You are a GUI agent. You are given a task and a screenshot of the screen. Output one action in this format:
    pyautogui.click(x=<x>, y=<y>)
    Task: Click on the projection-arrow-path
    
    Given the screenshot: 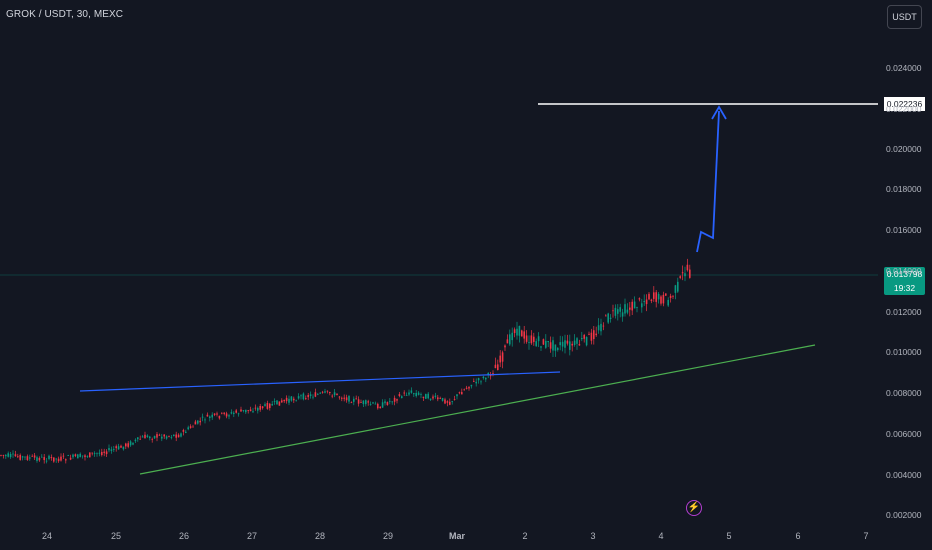 What is the action you would take?
    pyautogui.click(x=708, y=181)
    